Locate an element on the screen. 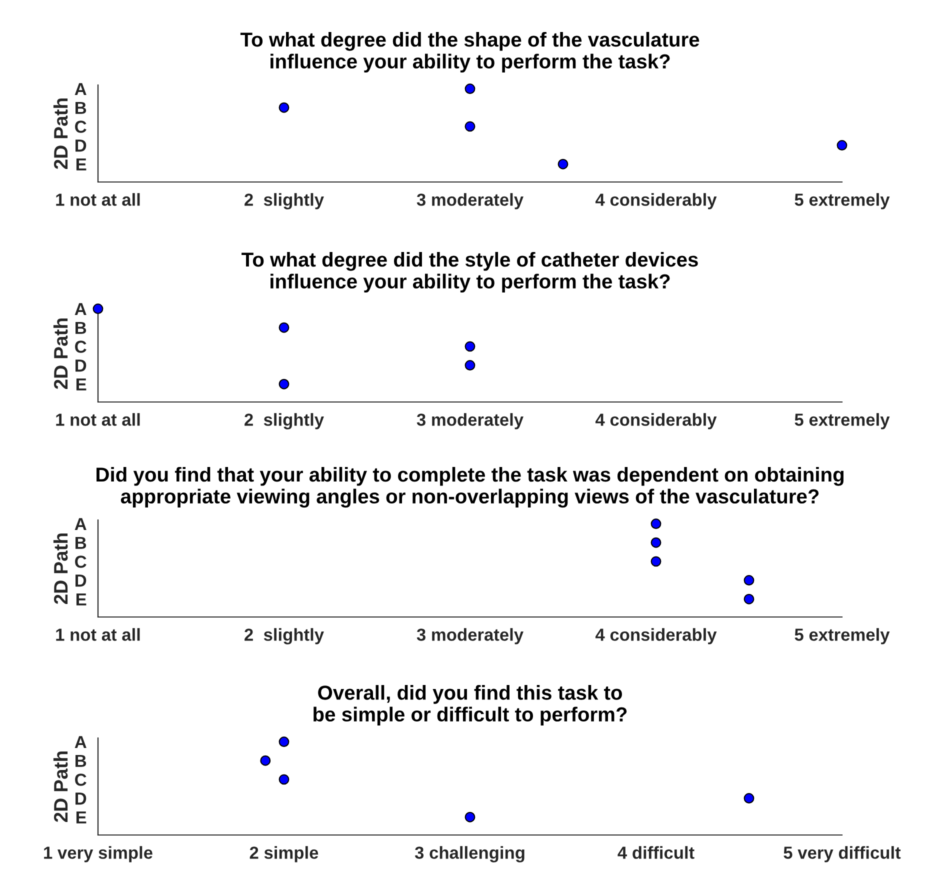 The height and width of the screenshot is (871, 938). x-tick-label: 5 very difficult is located at coordinates (842, 854).